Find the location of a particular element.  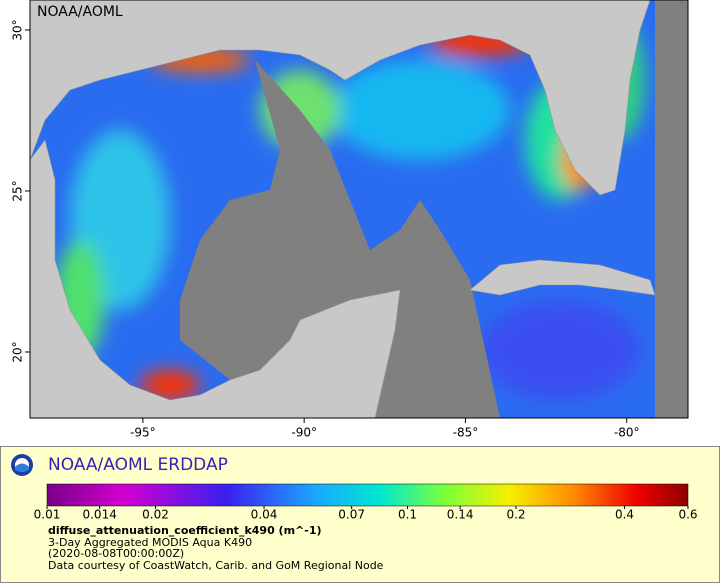

map-credit: NOAA/AOML is located at coordinates (80, 12).